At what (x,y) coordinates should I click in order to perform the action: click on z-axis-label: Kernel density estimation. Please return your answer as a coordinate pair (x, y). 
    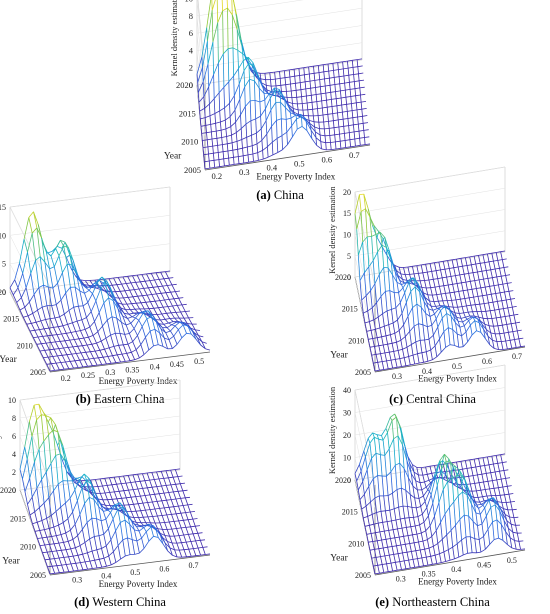
    Looking at the image, I should click on (332, 430).